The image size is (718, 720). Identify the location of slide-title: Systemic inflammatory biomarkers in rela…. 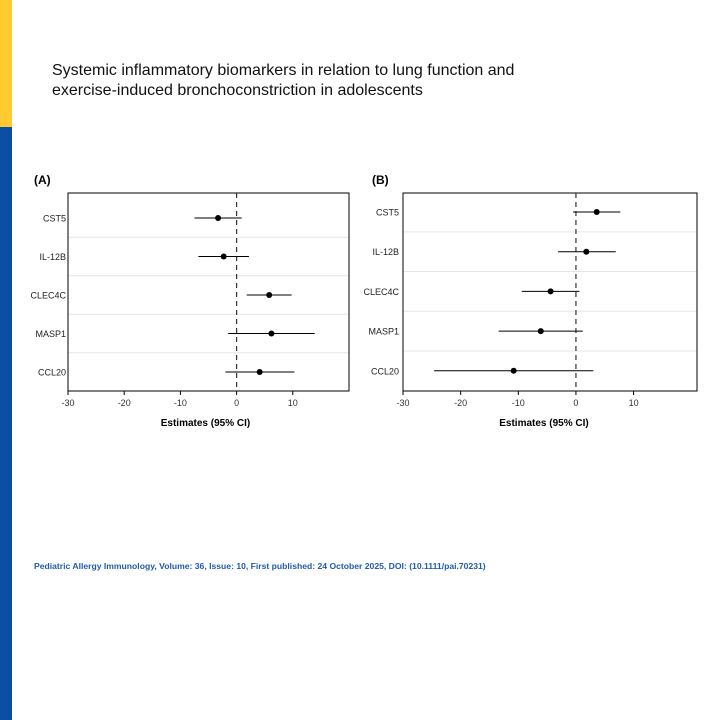
(312, 81).